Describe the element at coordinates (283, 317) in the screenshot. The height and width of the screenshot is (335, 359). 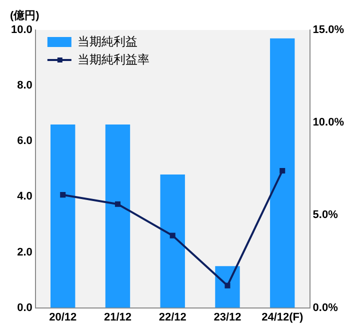
I see `x-tick-label: 24/12(F)` at that location.